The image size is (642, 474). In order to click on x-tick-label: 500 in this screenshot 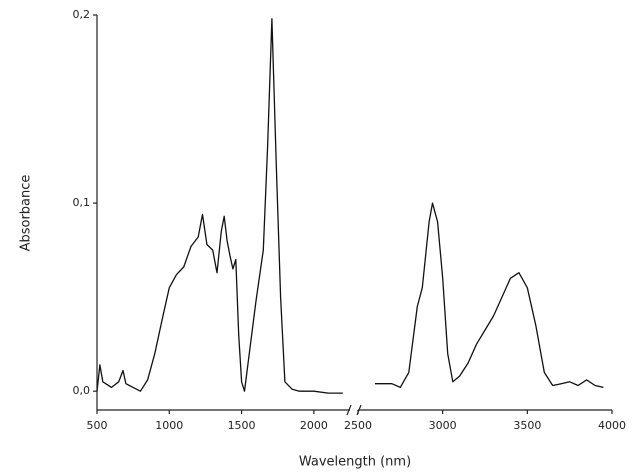, I will do `click(97, 425)`.